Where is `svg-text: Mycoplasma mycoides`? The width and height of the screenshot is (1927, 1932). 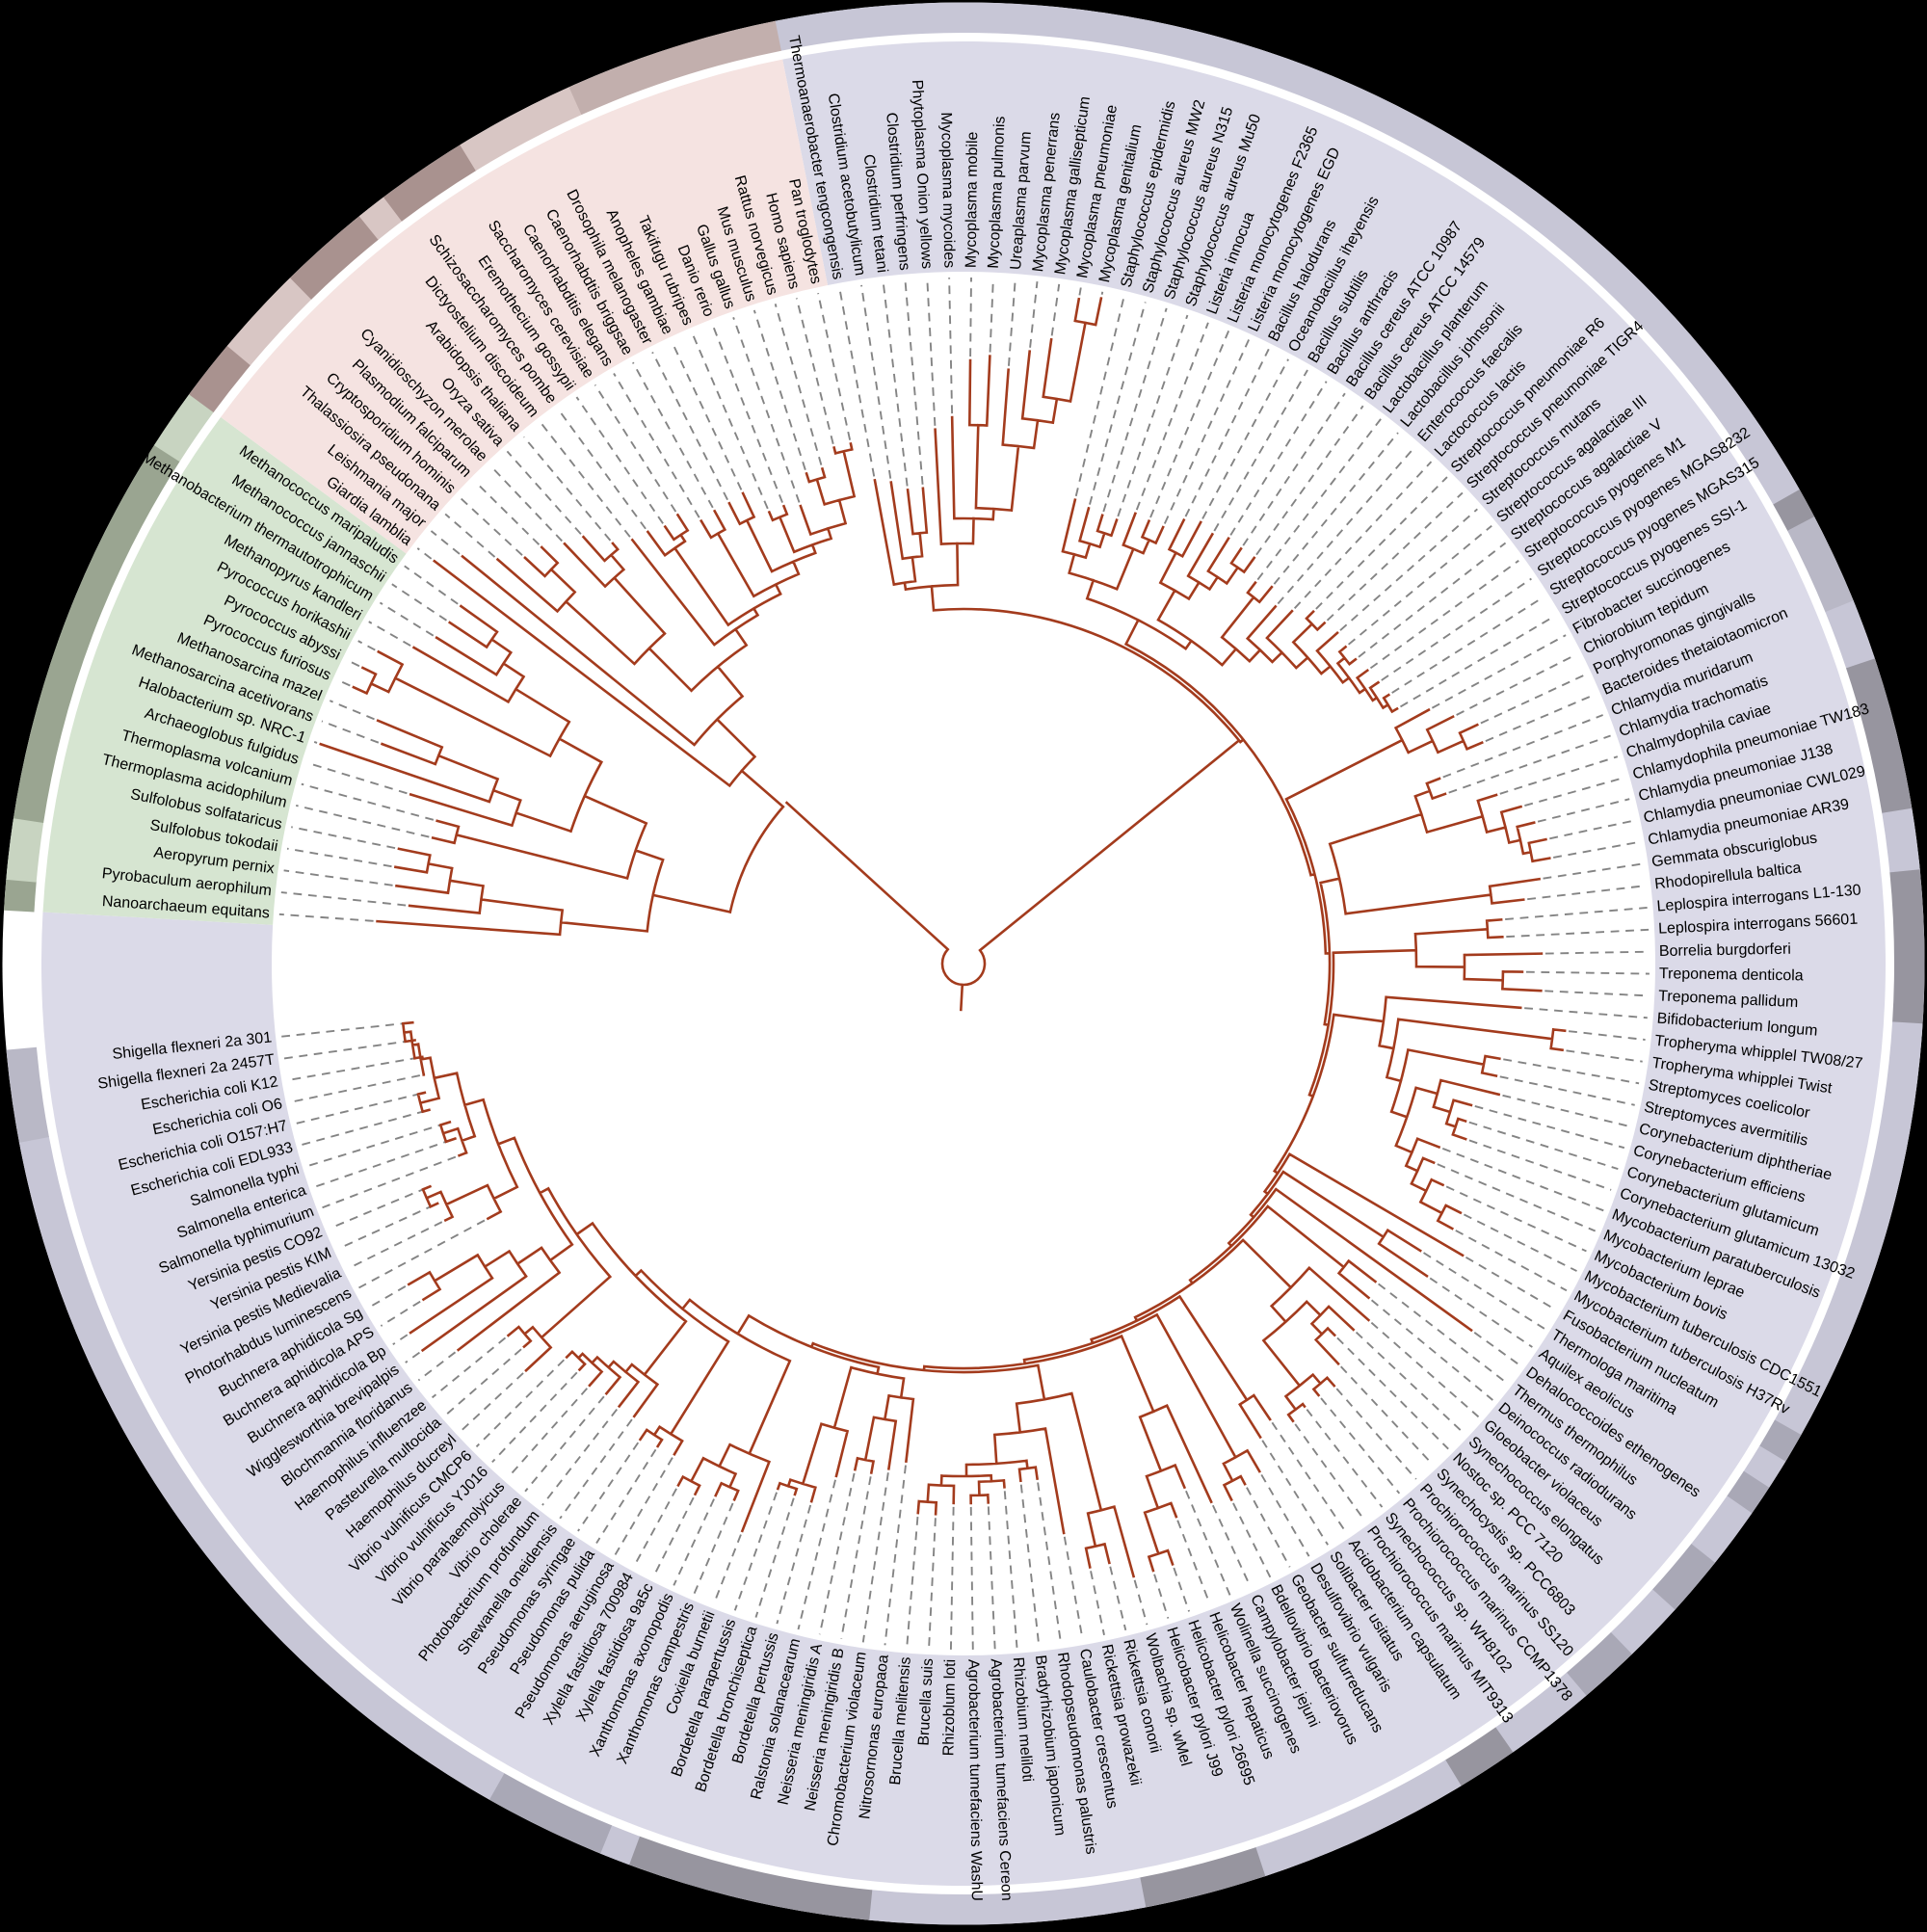
svg-text: Mycoplasma mycoides is located at coordinates (947, 190).